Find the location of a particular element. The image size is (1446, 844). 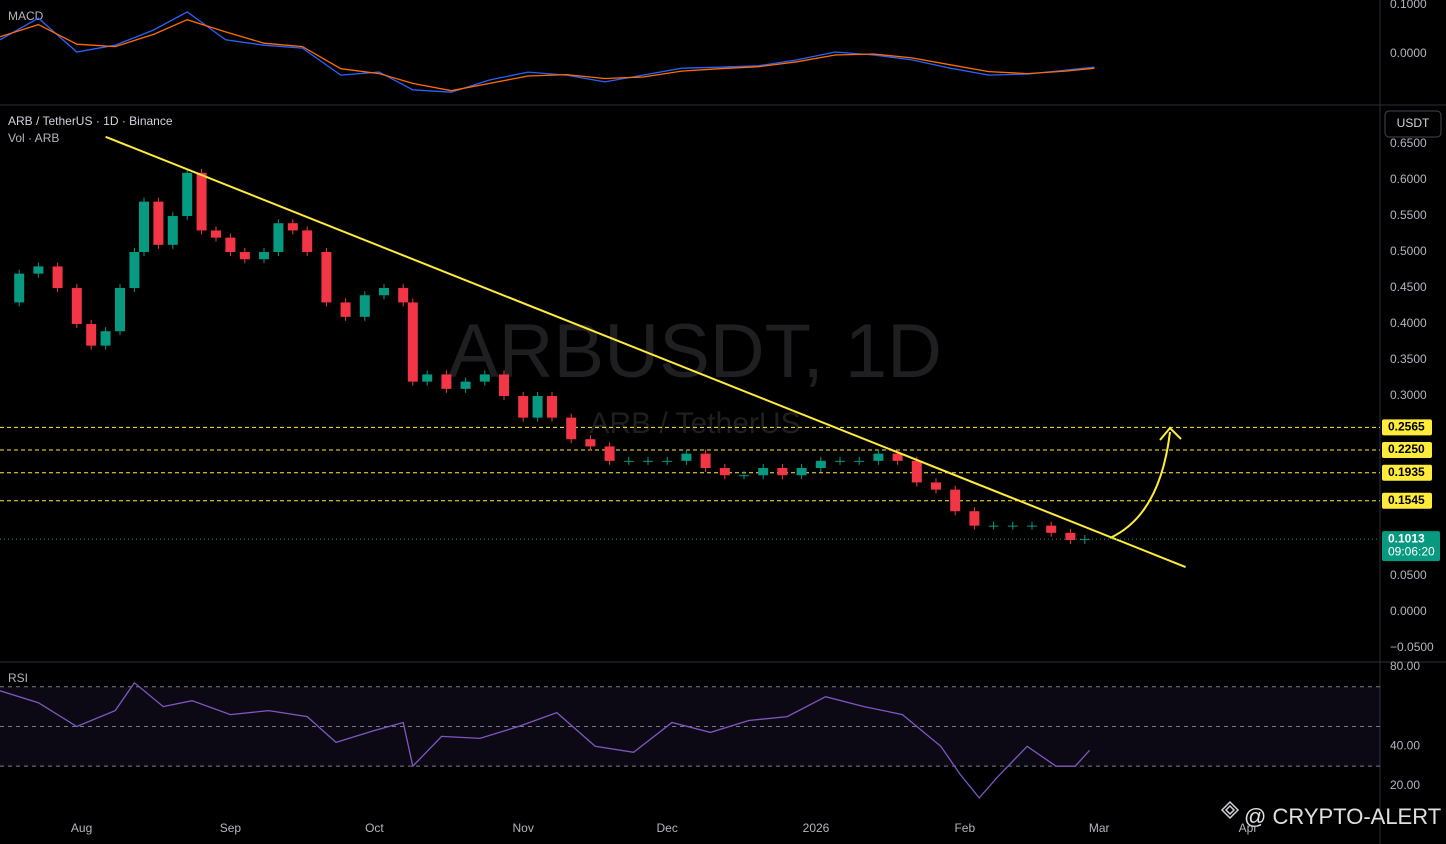

y-tick-label: 0.3500 is located at coordinates (1408, 359).